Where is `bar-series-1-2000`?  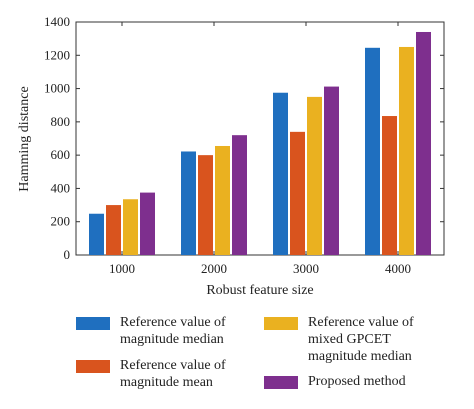 bar-series-1-2000 is located at coordinates (188, 203).